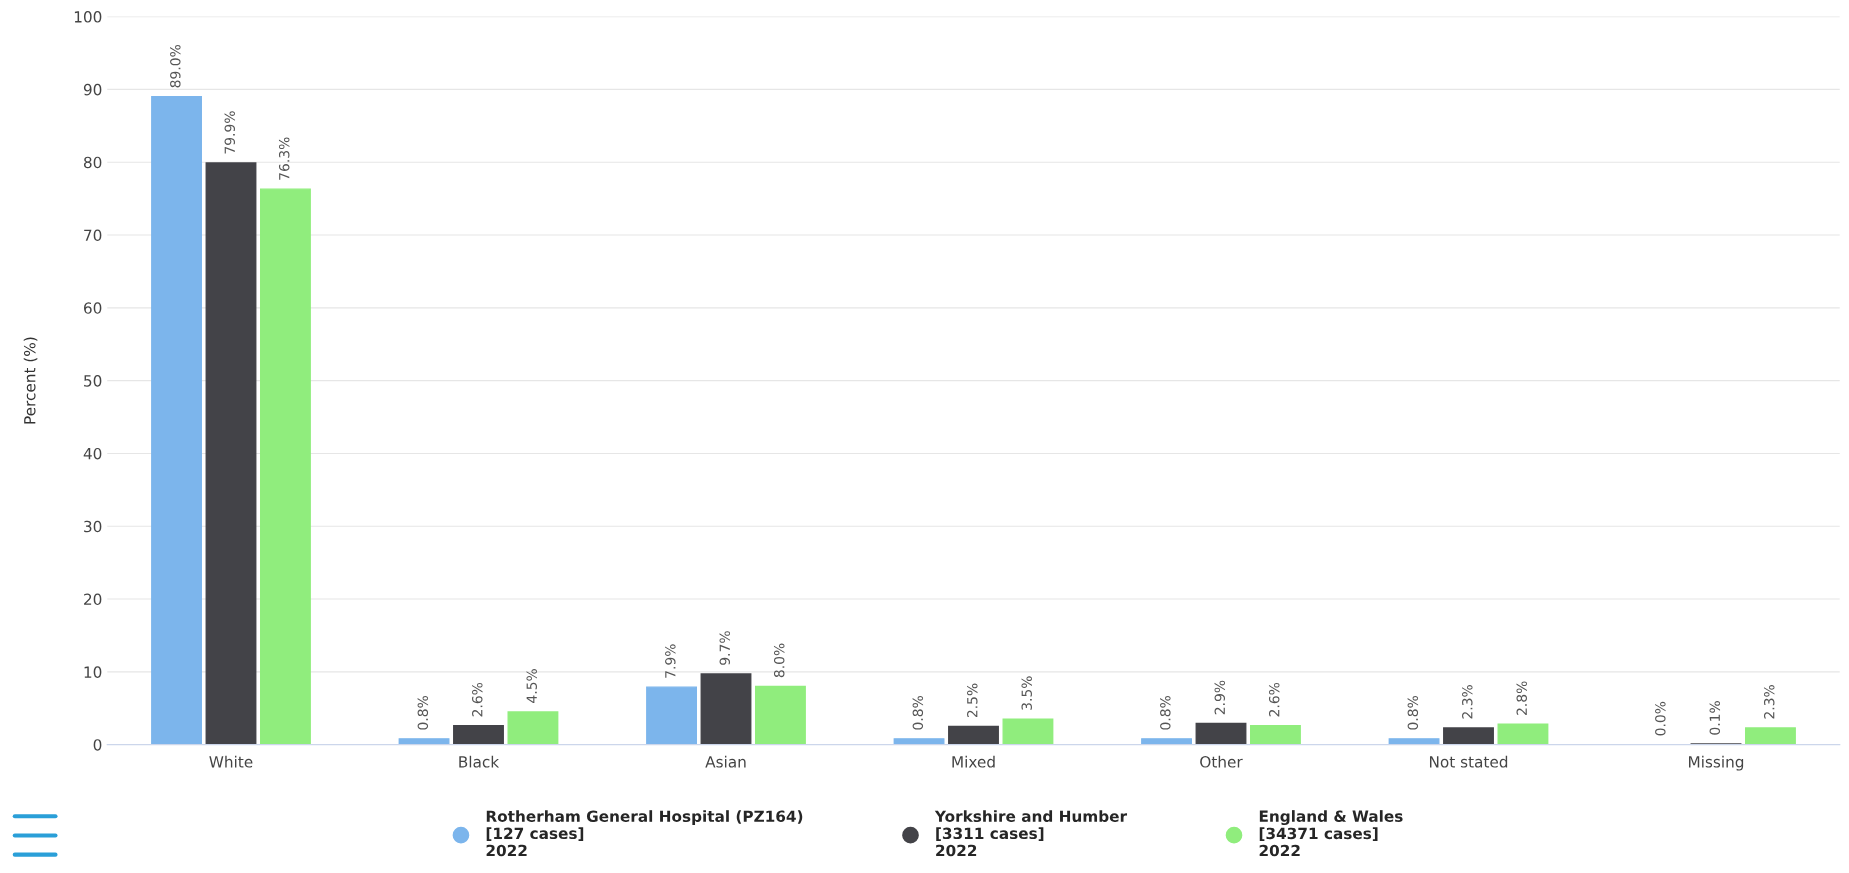  Describe the element at coordinates (175, 66) in the screenshot. I see `data-label: 89.0%` at that location.